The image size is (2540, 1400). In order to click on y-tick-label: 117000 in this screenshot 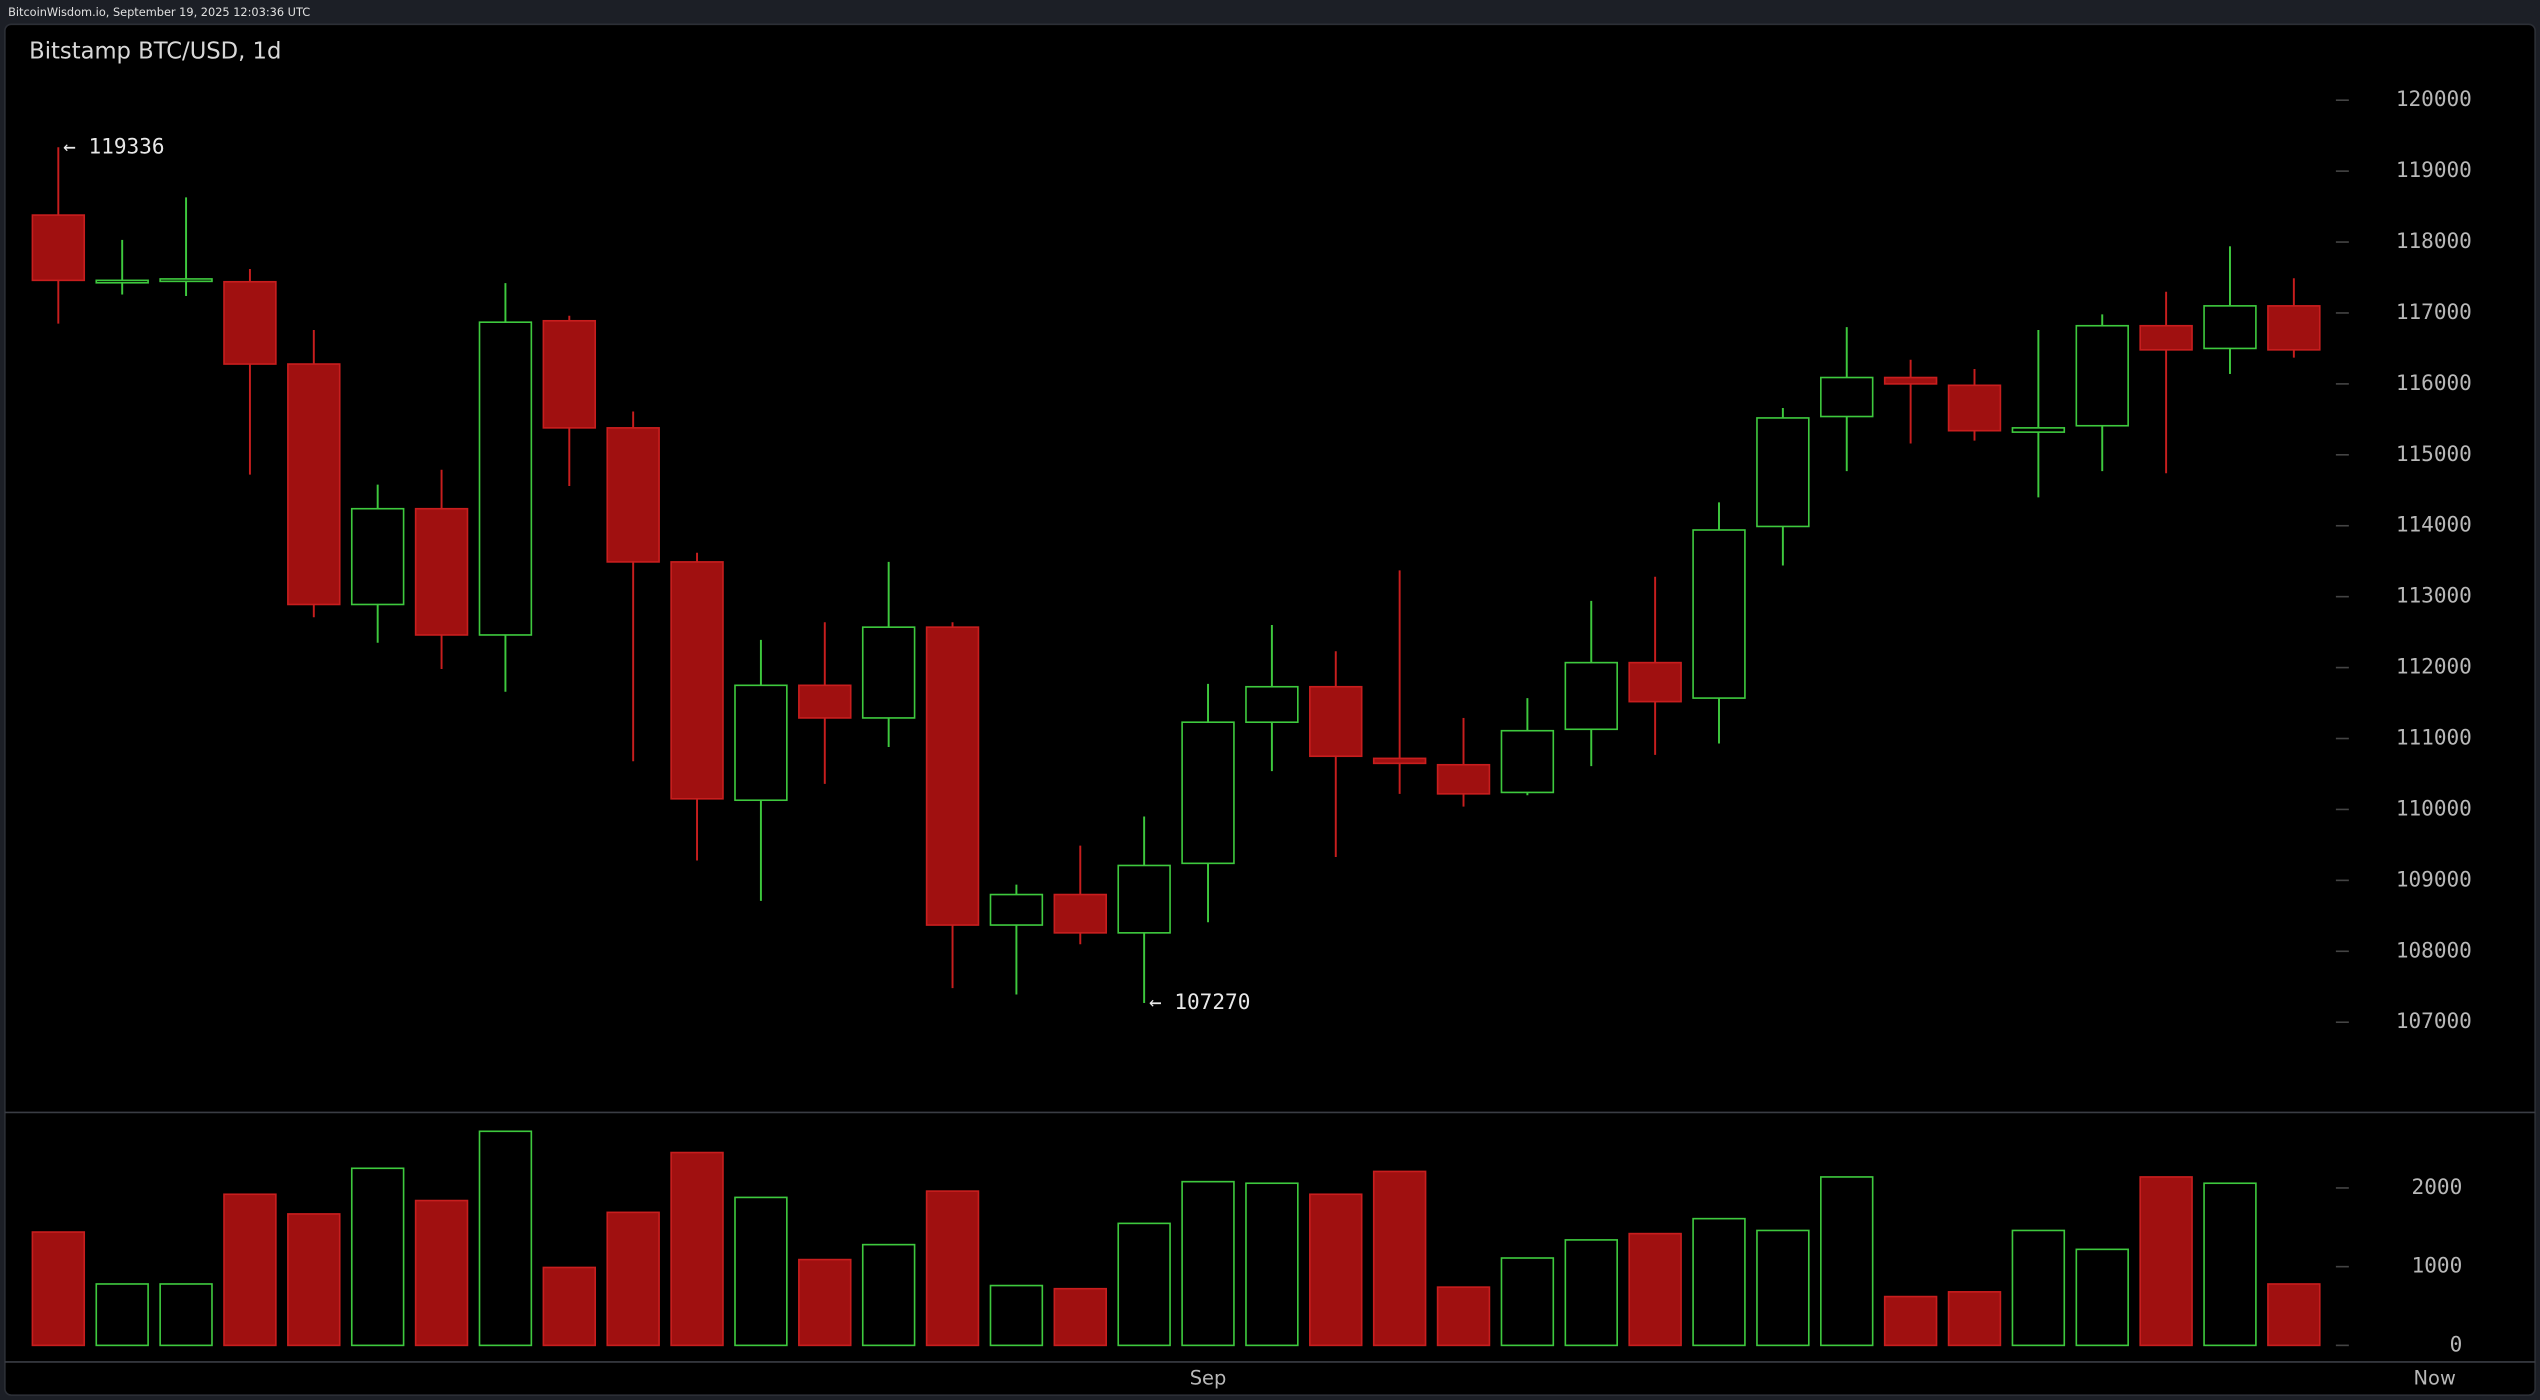, I will do `click(2434, 311)`.